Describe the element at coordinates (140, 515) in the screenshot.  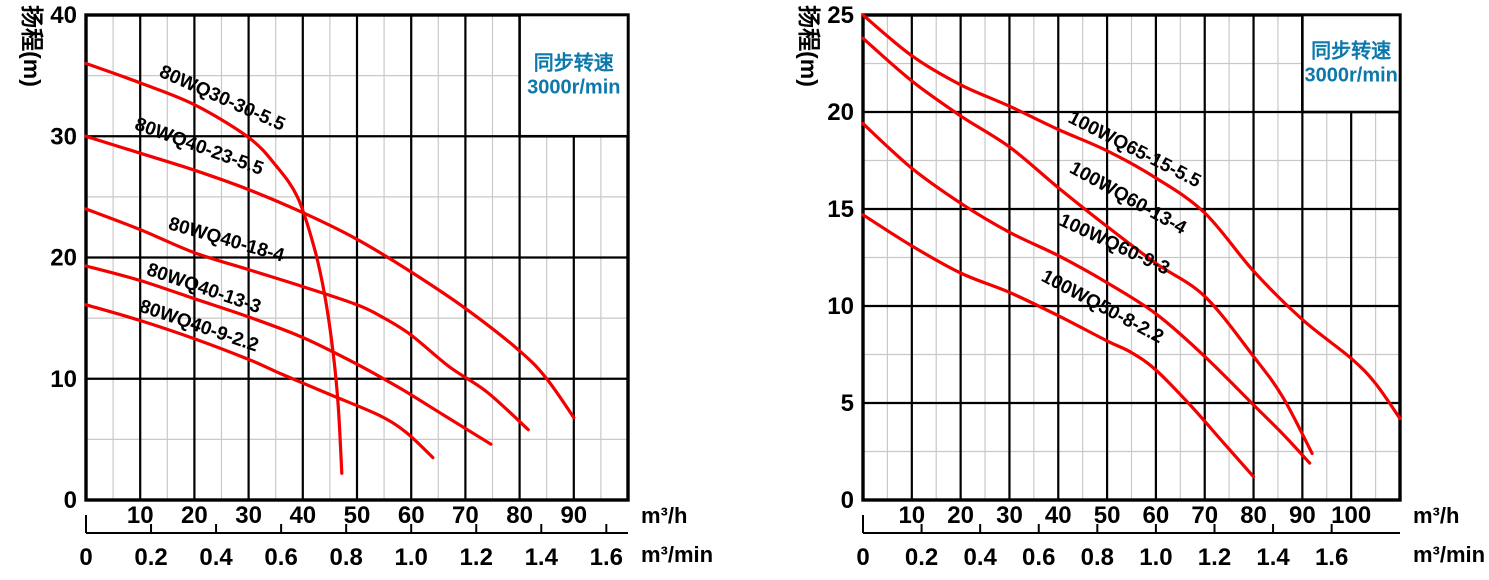
I see `x-tick-label-m3h: 10` at that location.